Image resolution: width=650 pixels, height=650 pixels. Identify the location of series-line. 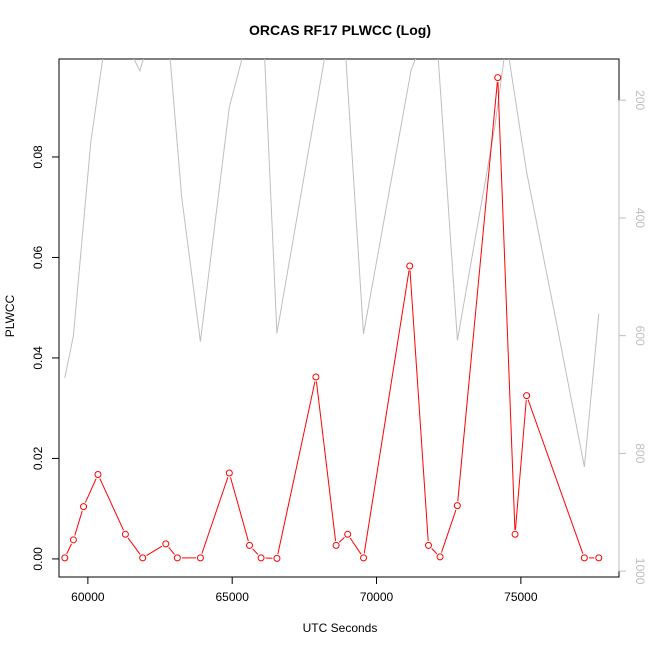
(104, 219).